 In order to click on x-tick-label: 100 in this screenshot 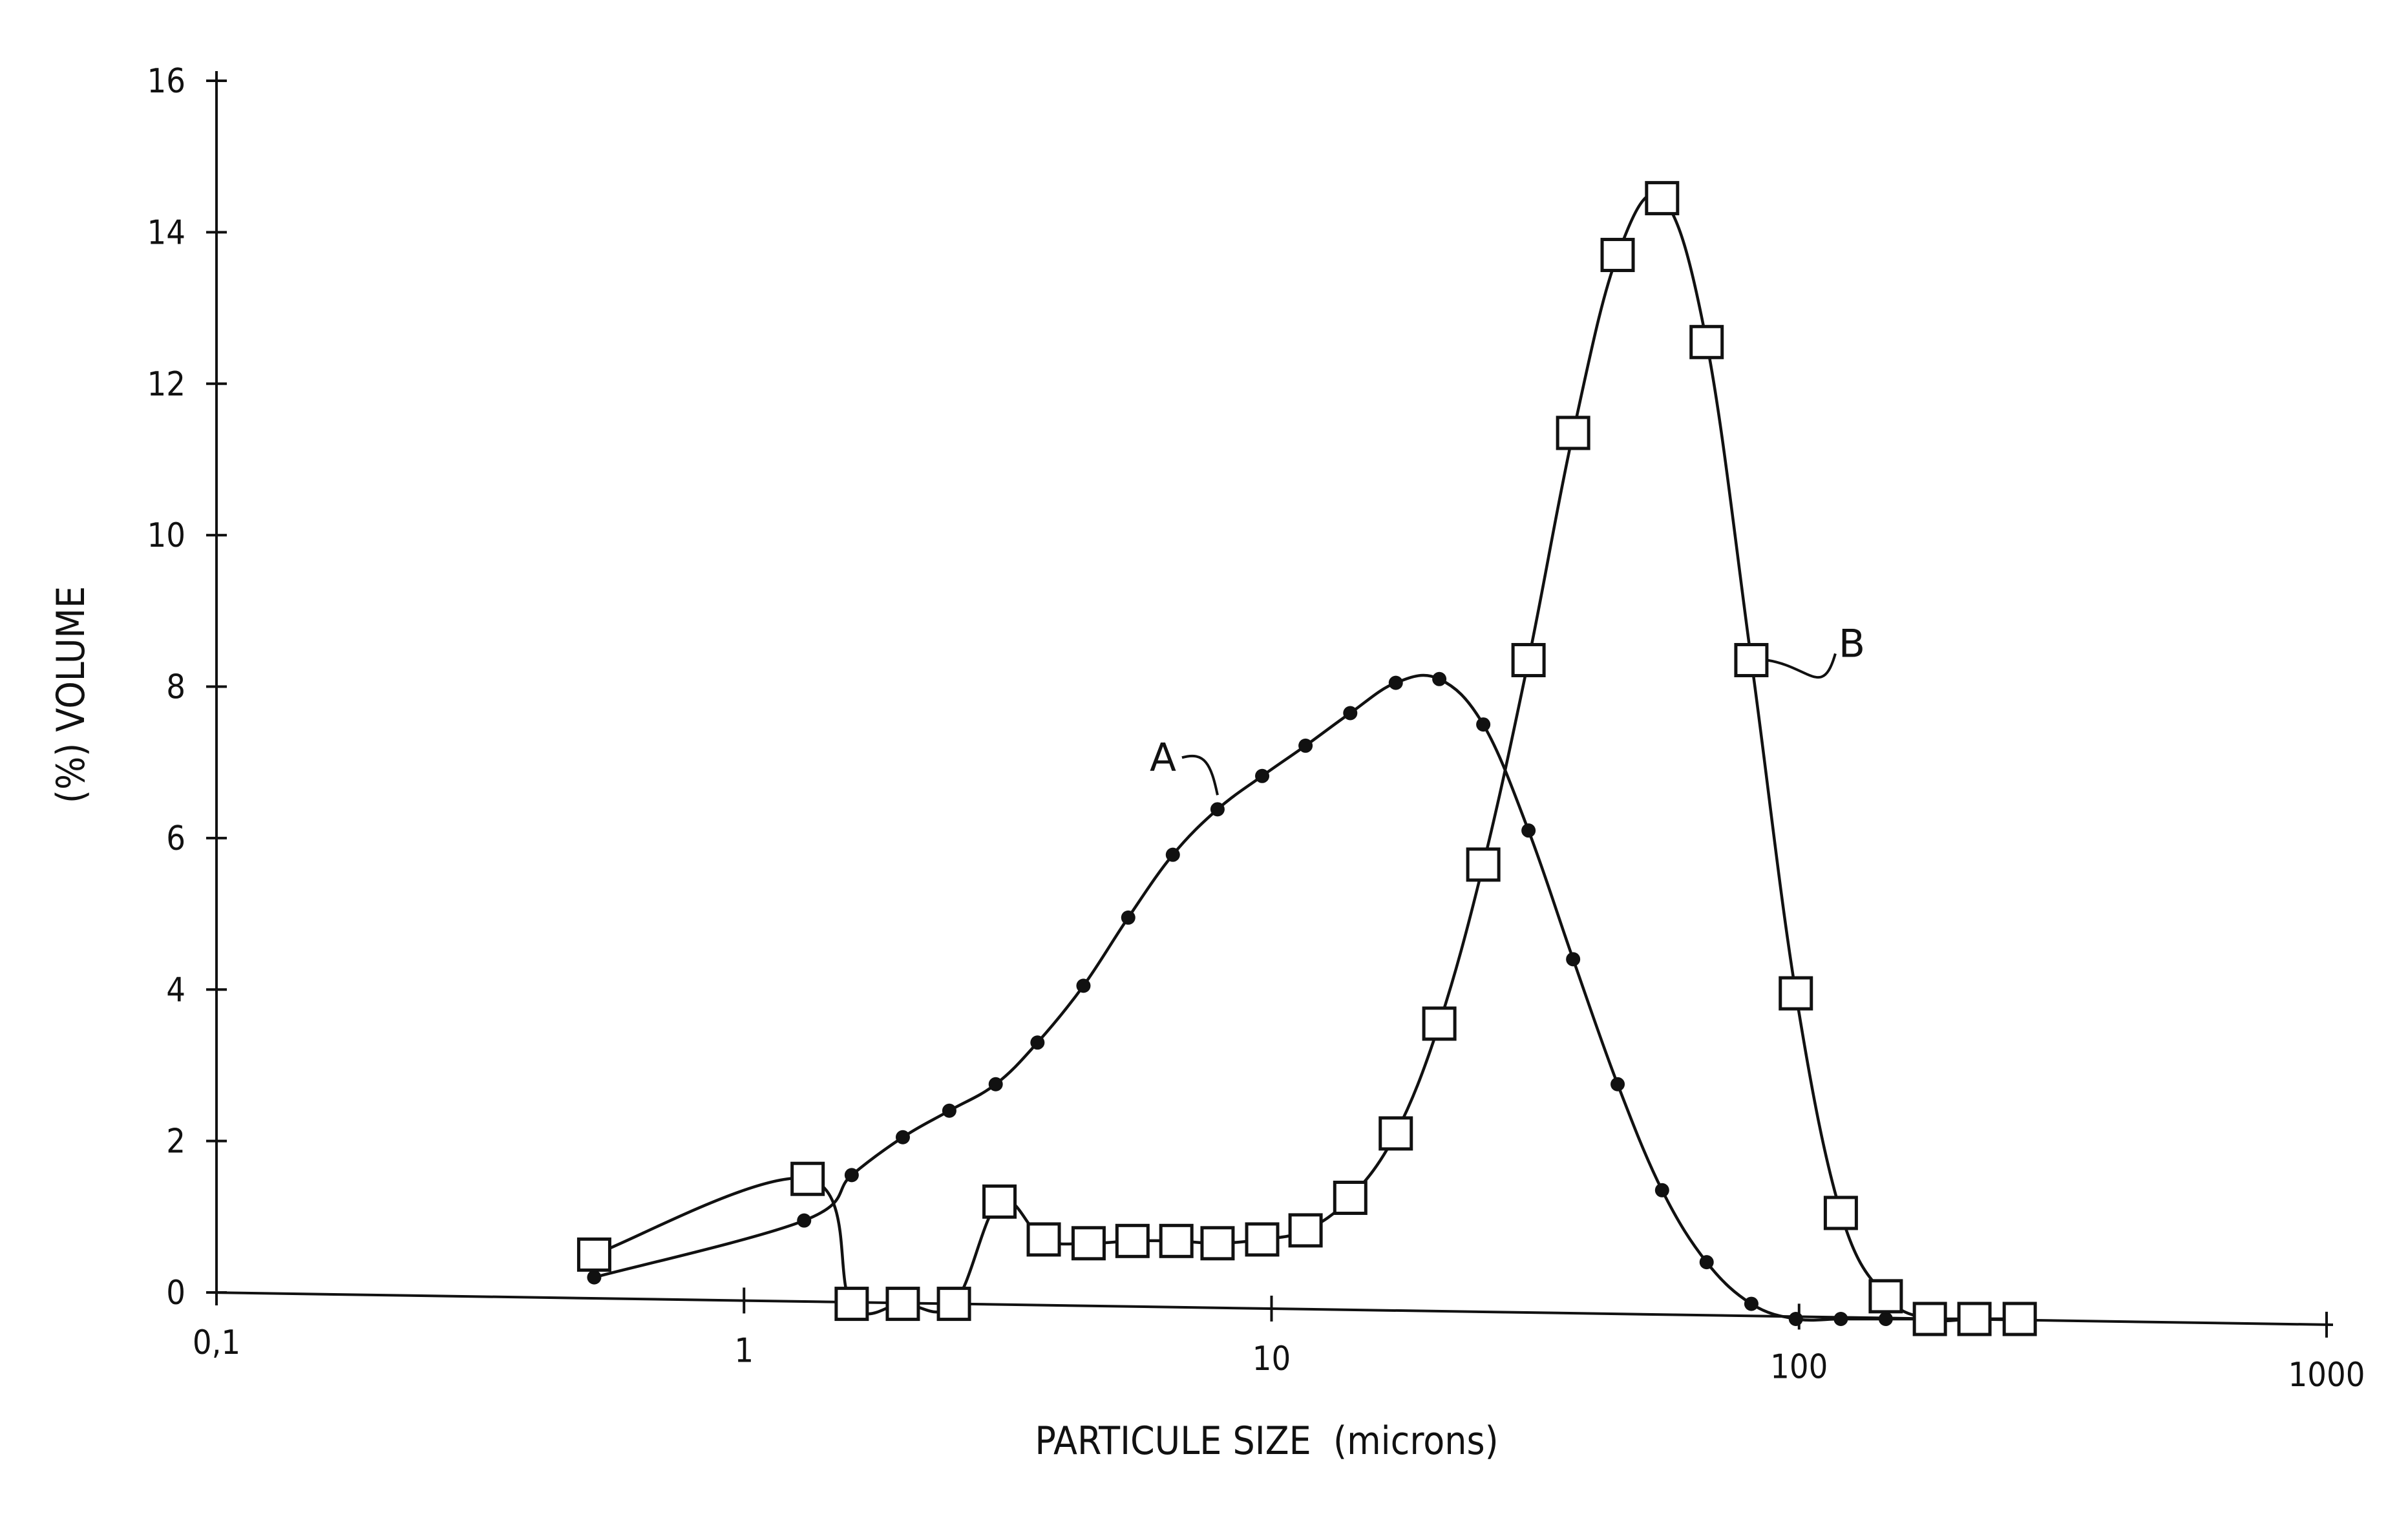, I will do `click(1799, 1366)`.